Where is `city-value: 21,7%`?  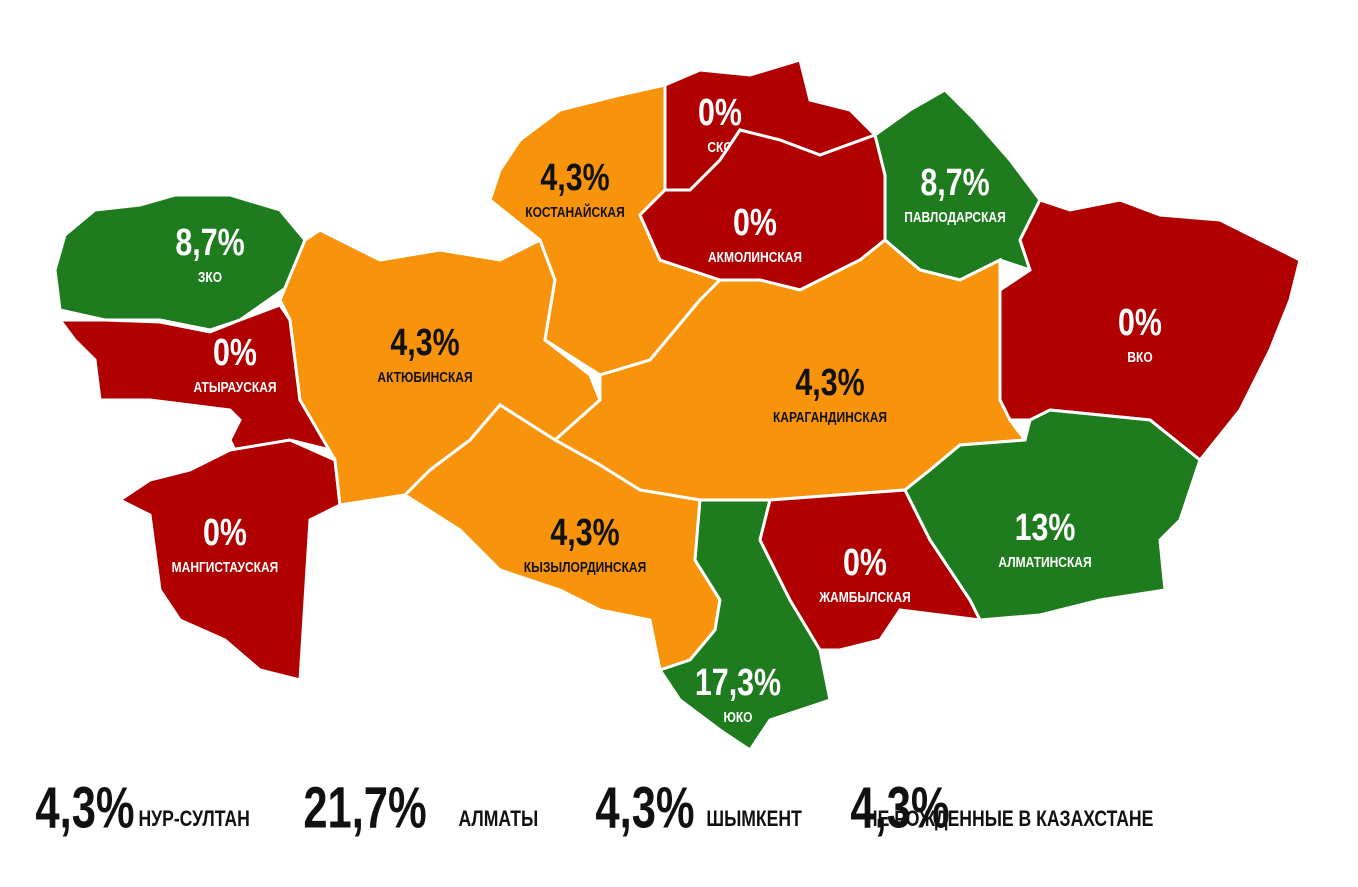
city-value: 21,7% is located at coordinates (364, 807).